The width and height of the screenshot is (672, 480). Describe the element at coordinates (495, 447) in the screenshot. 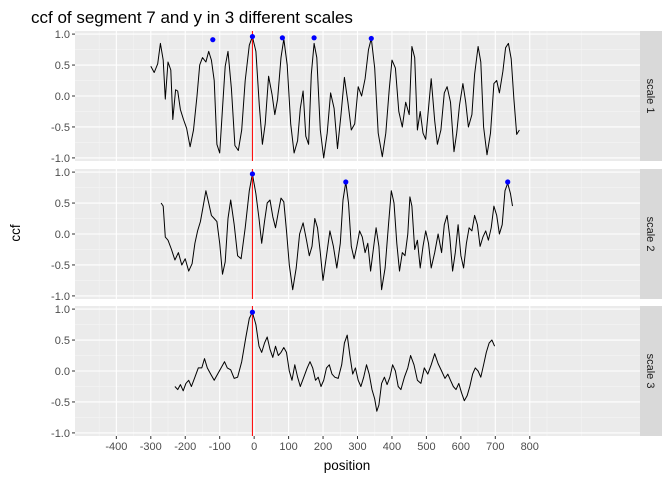

I see `x-tick-label: 700` at that location.